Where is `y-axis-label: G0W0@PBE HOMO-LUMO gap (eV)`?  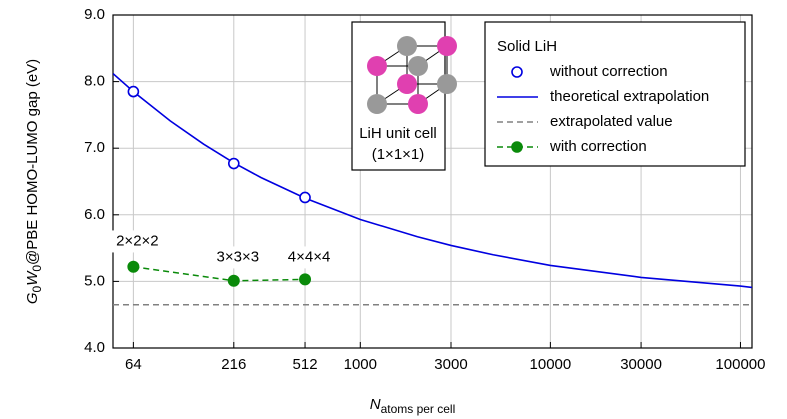
y-axis-label: G0W0@PBE HOMO-LUMO gap (eV) is located at coordinates (34, 181).